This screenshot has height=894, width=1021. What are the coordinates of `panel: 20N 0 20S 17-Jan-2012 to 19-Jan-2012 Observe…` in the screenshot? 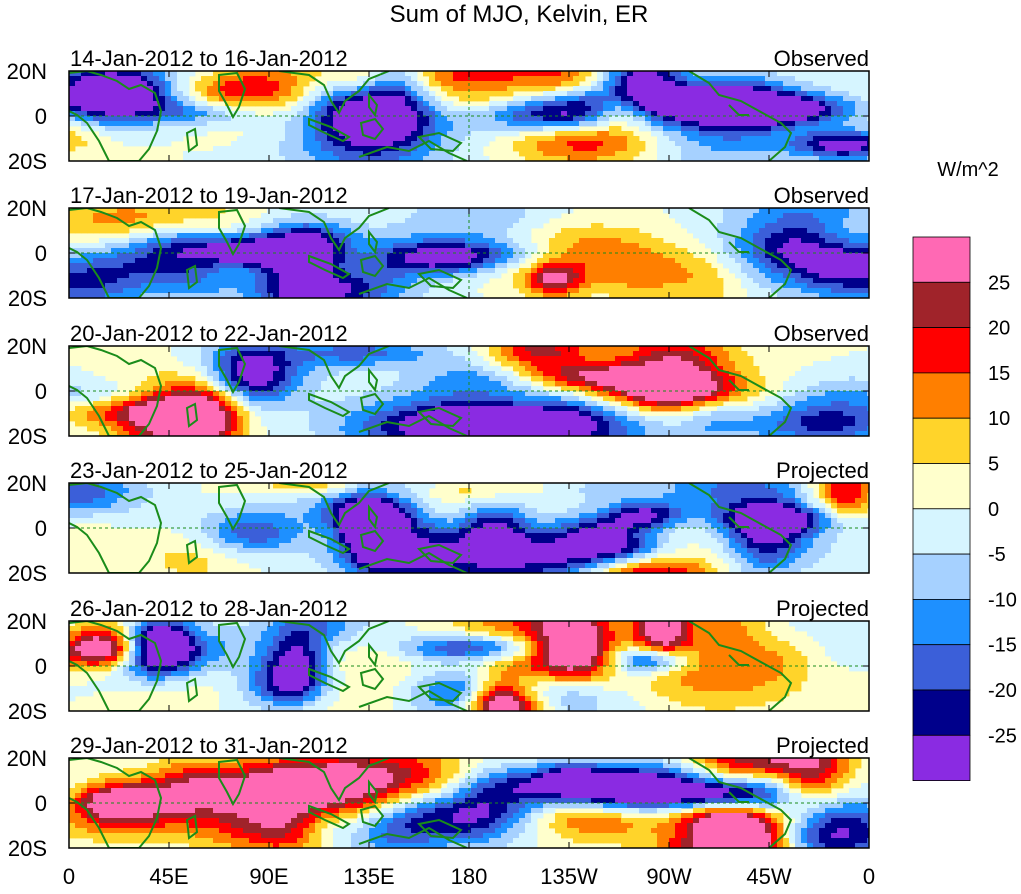 It's located at (440, 247).